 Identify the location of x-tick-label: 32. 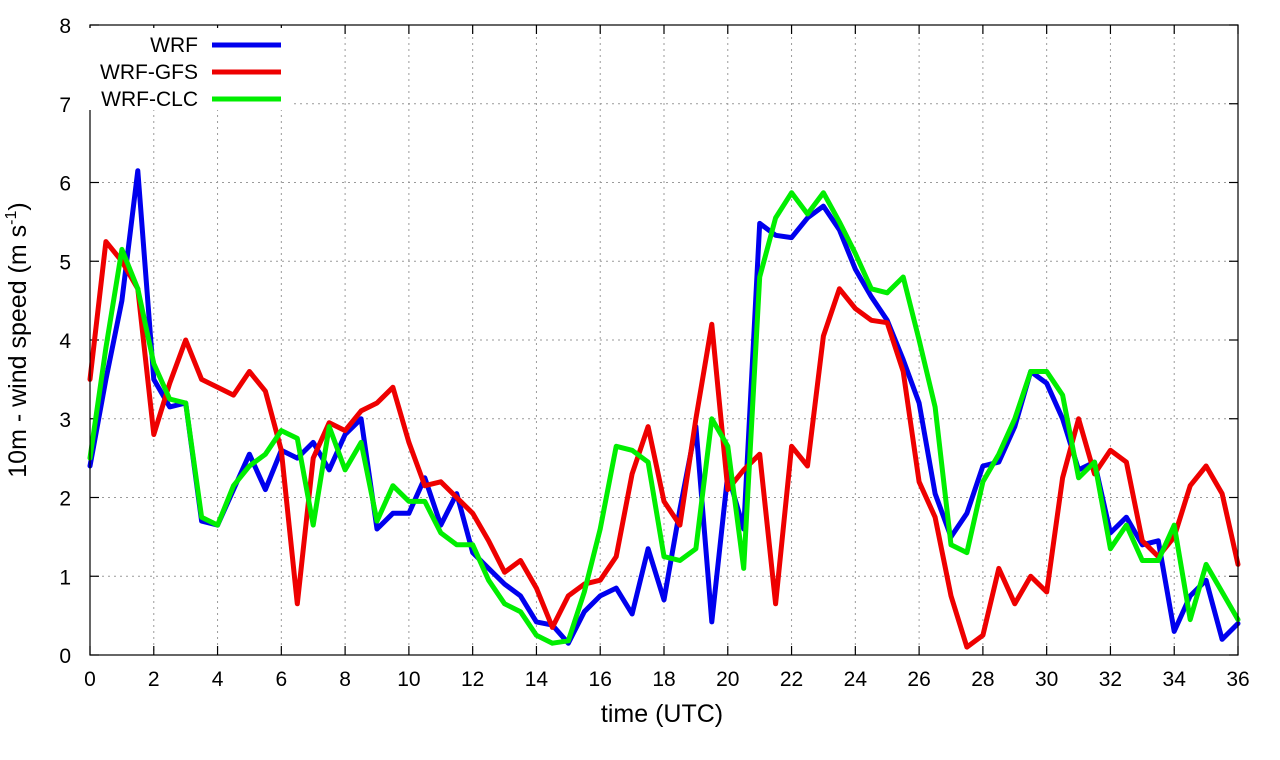
(1110, 679).